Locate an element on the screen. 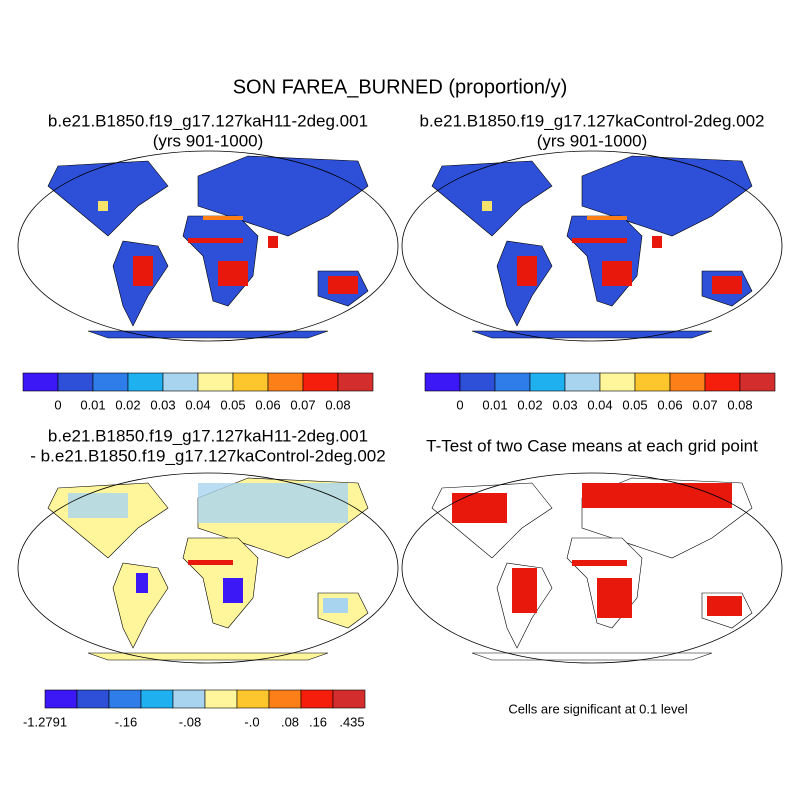 This screenshot has height=800, width=800. colorbar-label: -.0 is located at coordinates (251, 721).